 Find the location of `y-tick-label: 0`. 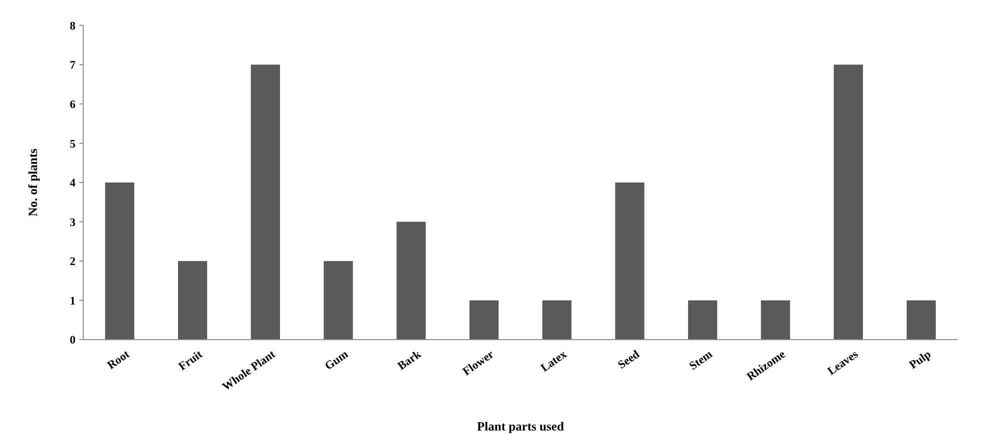

y-tick-label: 0 is located at coordinates (73, 340).